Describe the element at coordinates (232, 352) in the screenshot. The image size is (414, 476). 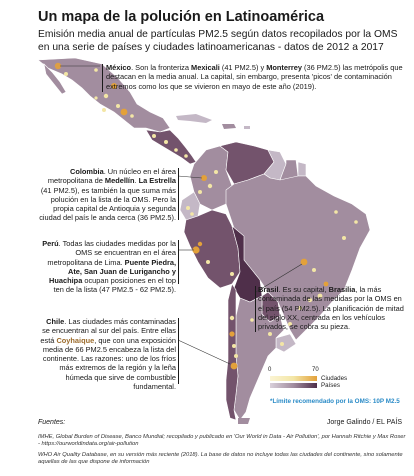
I see `country-chile` at that location.